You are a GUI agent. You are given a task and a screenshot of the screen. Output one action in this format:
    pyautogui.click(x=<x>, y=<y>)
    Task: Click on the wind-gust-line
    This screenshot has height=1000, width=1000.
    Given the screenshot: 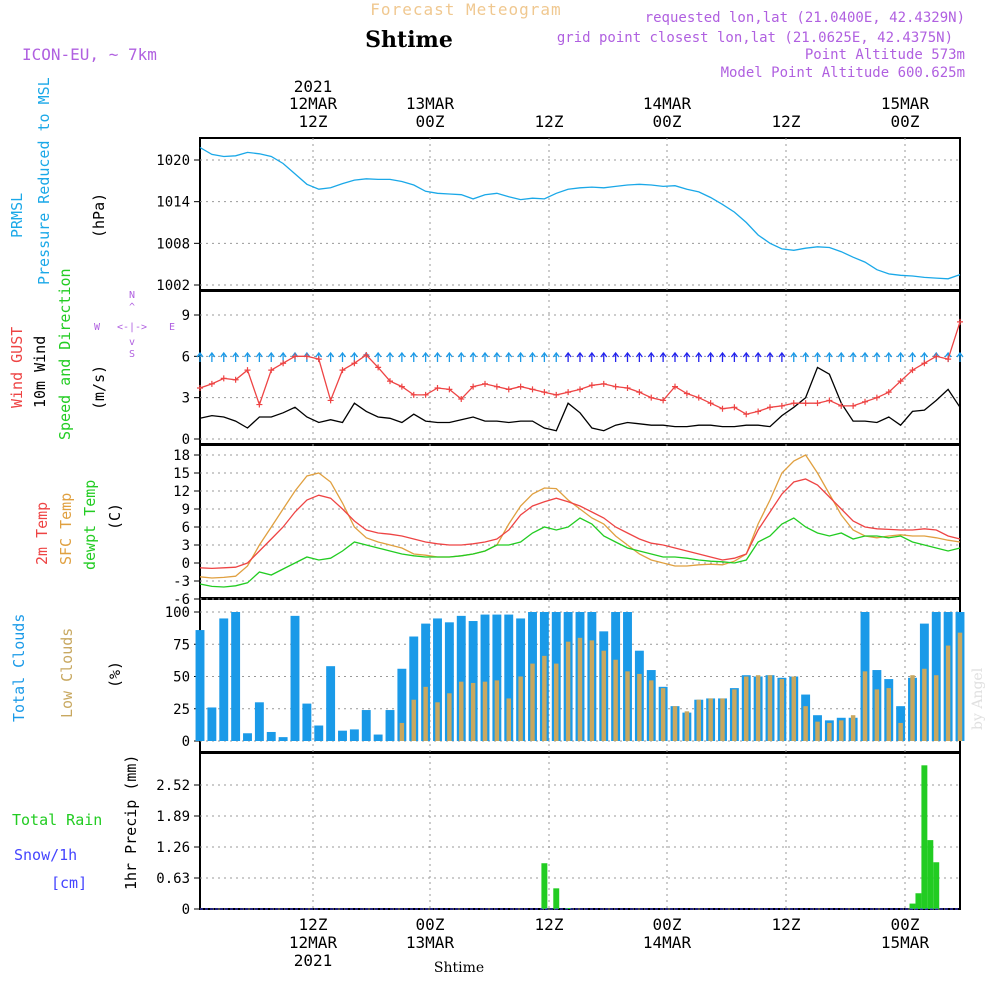 What is the action you would take?
    pyautogui.click(x=580, y=368)
    